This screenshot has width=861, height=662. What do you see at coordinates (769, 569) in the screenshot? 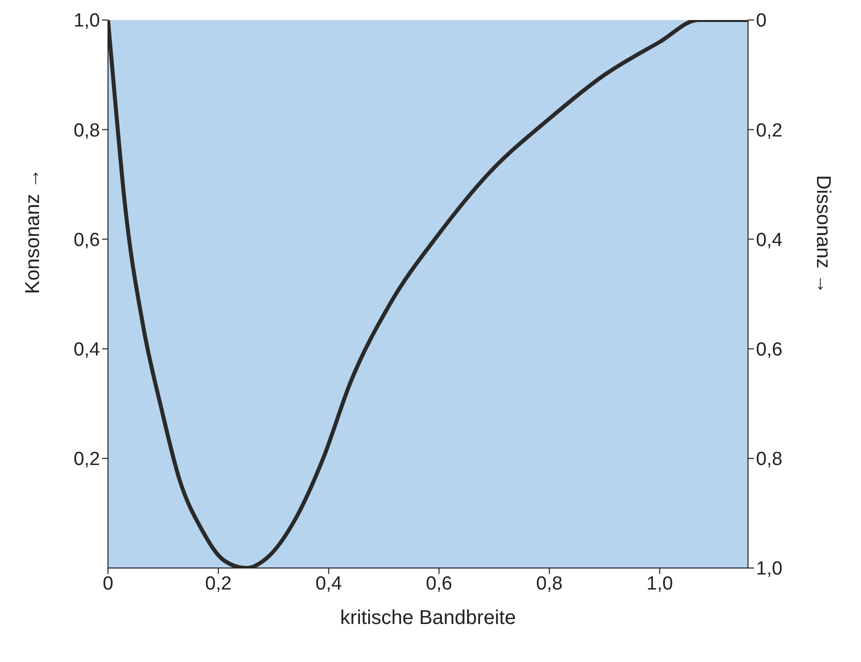
I see `y2-tick-label: 1,0` at bounding box center [769, 569].